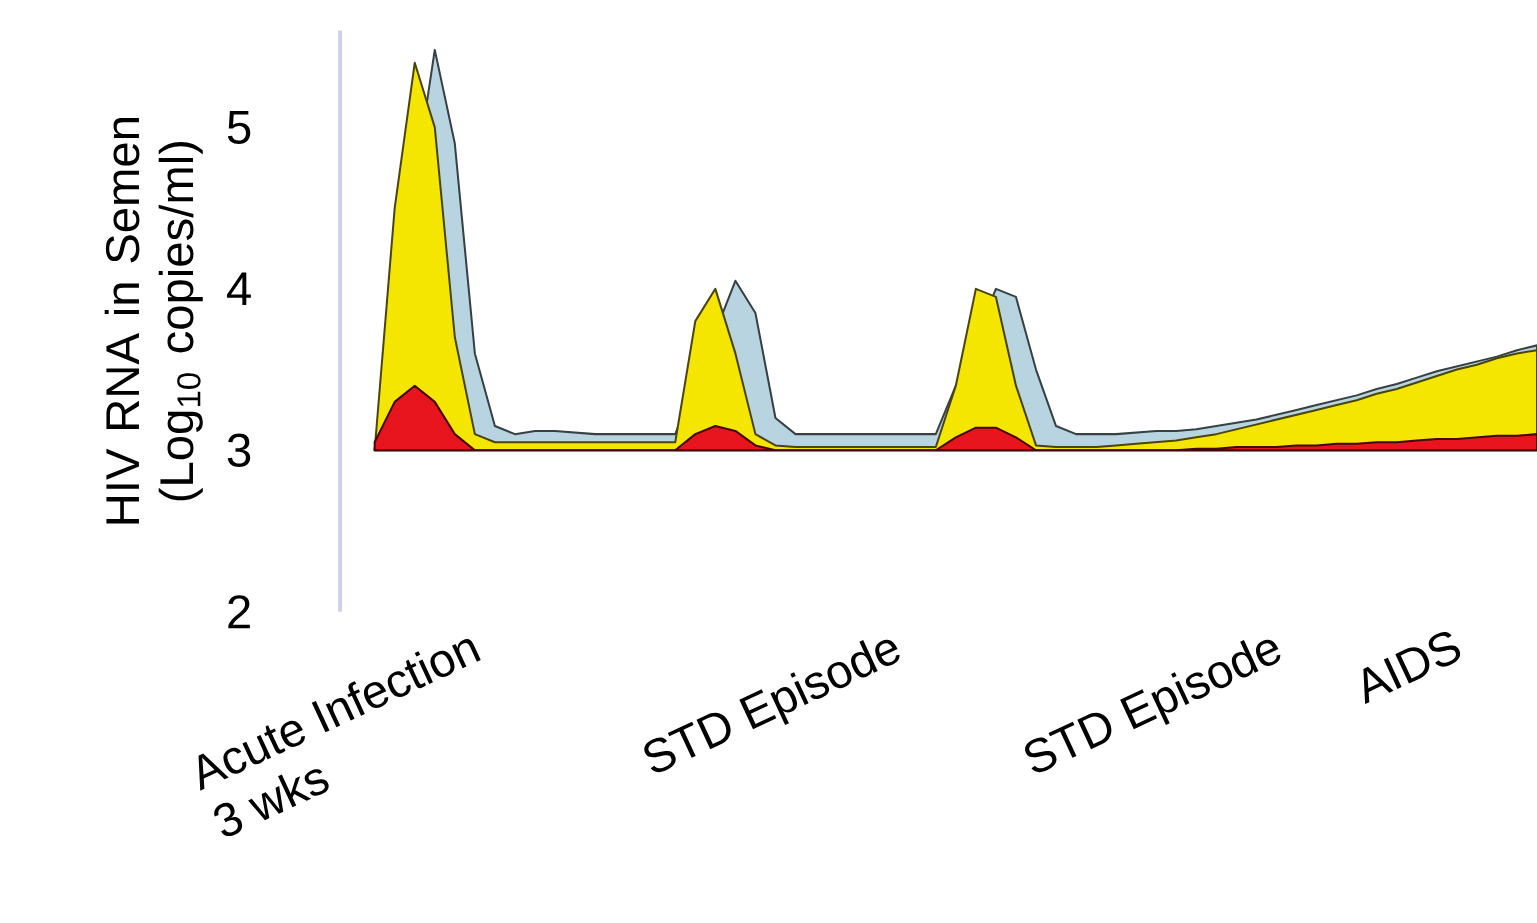 This screenshot has height=923, width=1537. What do you see at coordinates (239, 450) in the screenshot?
I see `y-tick-label: 3` at bounding box center [239, 450].